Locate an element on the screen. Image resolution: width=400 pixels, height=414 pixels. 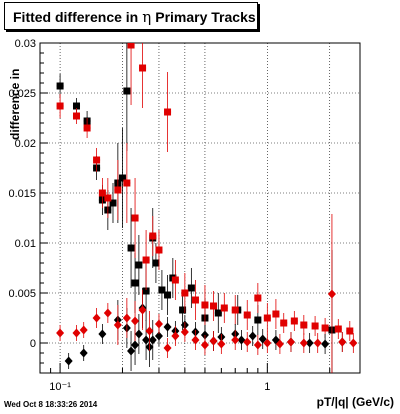
chart-title: Fitted difference in η Primary Tracks is located at coordinates (134, 17).